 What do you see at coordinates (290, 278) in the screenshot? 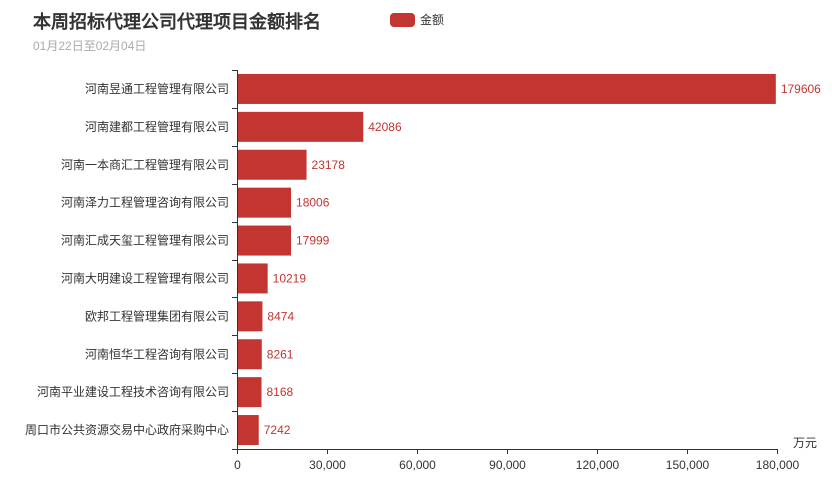
I see `data-label: 10219` at bounding box center [290, 278].